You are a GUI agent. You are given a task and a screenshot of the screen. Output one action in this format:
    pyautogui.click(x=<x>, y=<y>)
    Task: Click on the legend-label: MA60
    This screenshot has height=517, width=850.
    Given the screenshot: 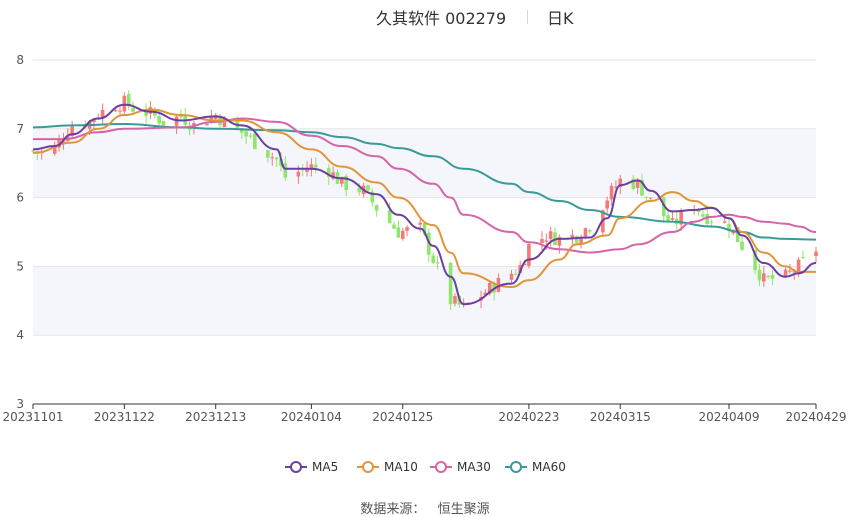 What is the action you would take?
    pyautogui.click(x=549, y=467)
    